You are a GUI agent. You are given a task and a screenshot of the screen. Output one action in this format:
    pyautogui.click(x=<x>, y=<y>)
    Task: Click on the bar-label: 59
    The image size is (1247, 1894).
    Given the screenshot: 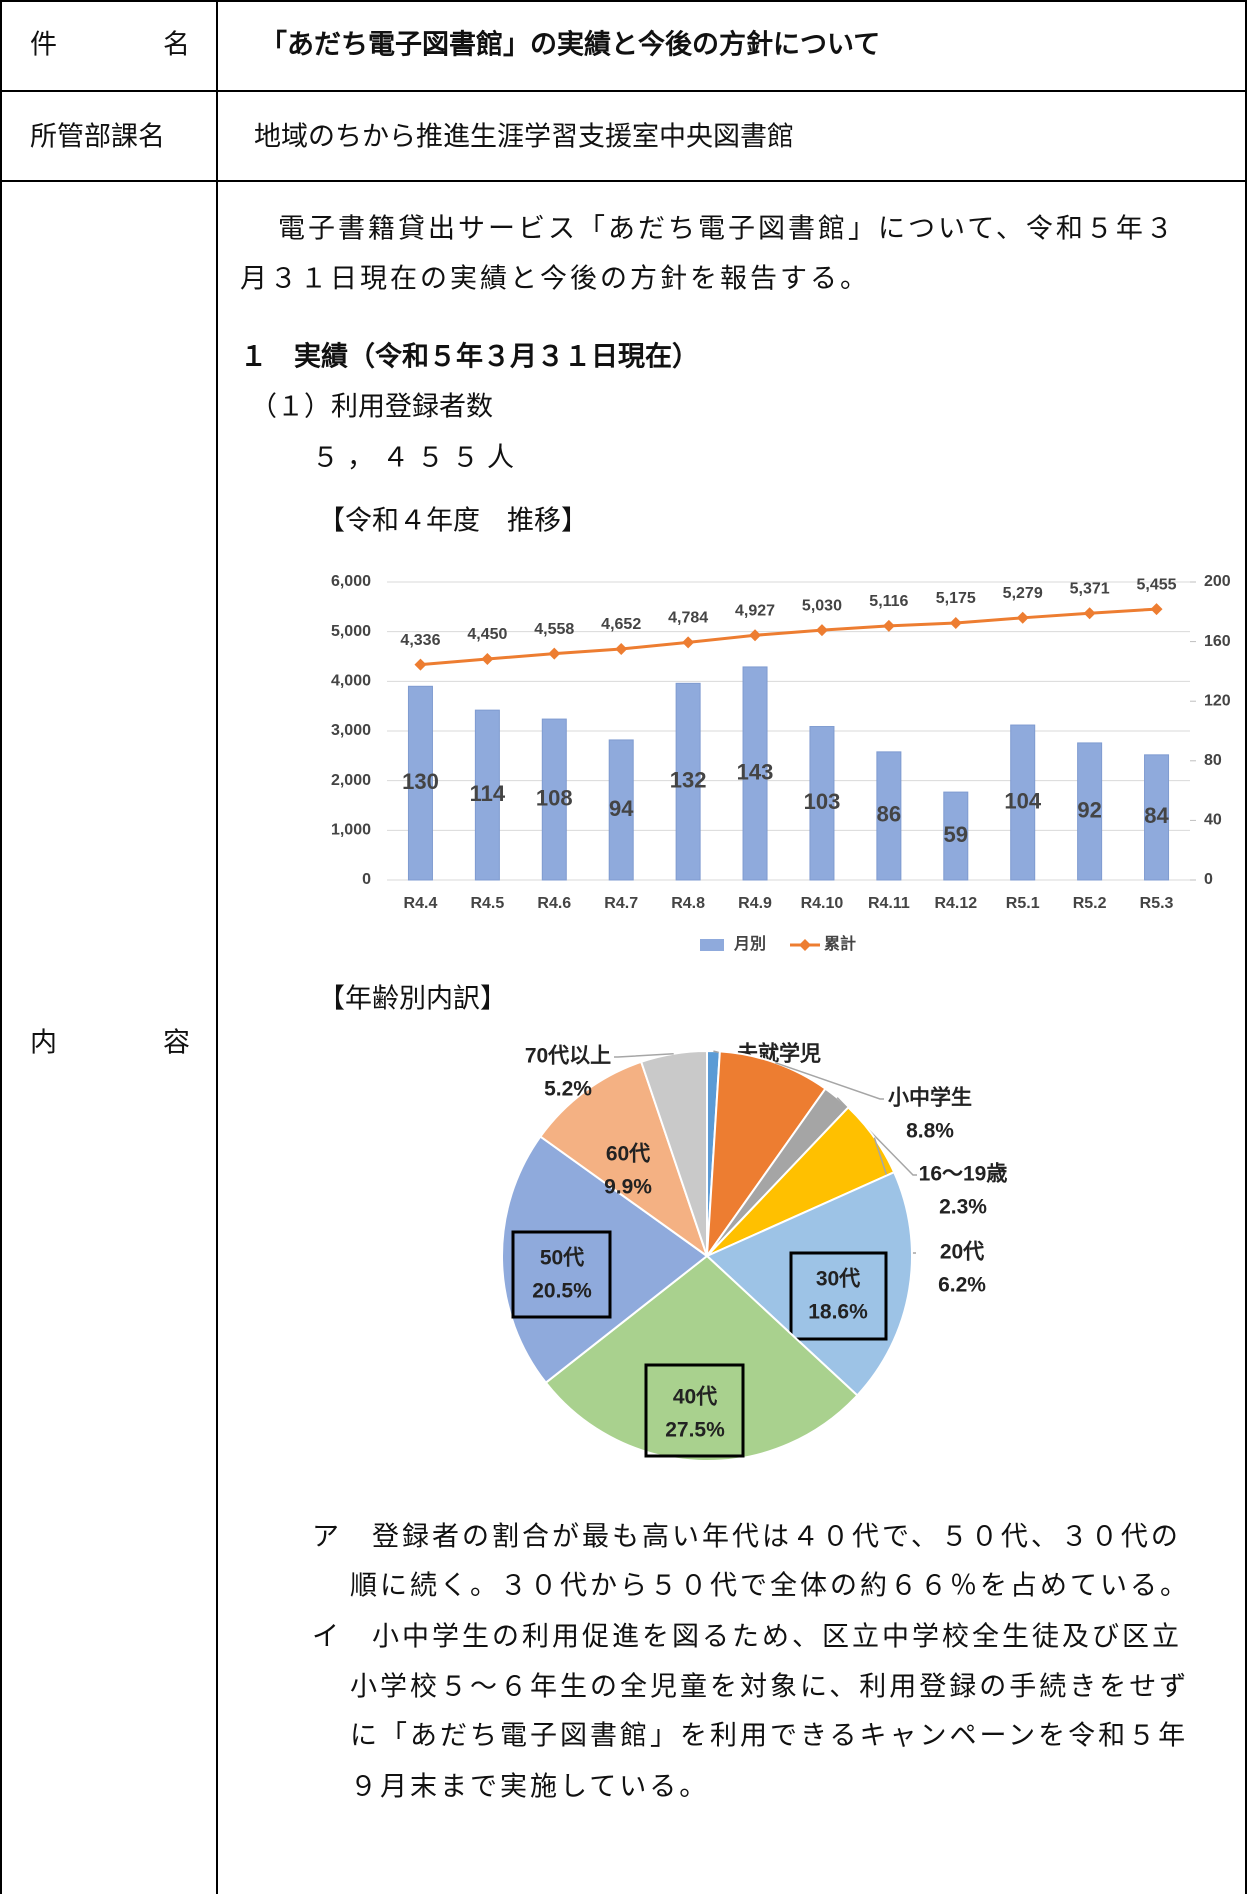 What is the action you would take?
    pyautogui.click(x=956, y=834)
    